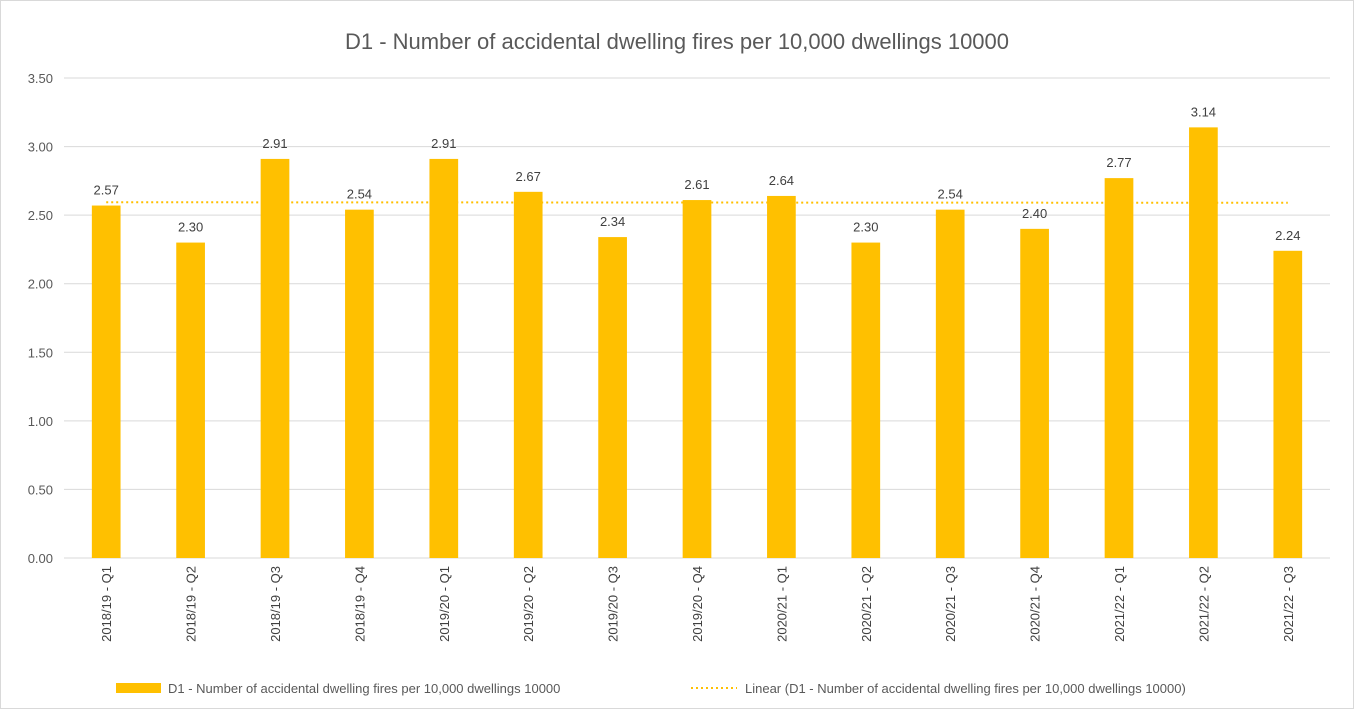 This screenshot has width=1354, height=709. I want to click on y-tick-label: 1.50, so click(40, 352).